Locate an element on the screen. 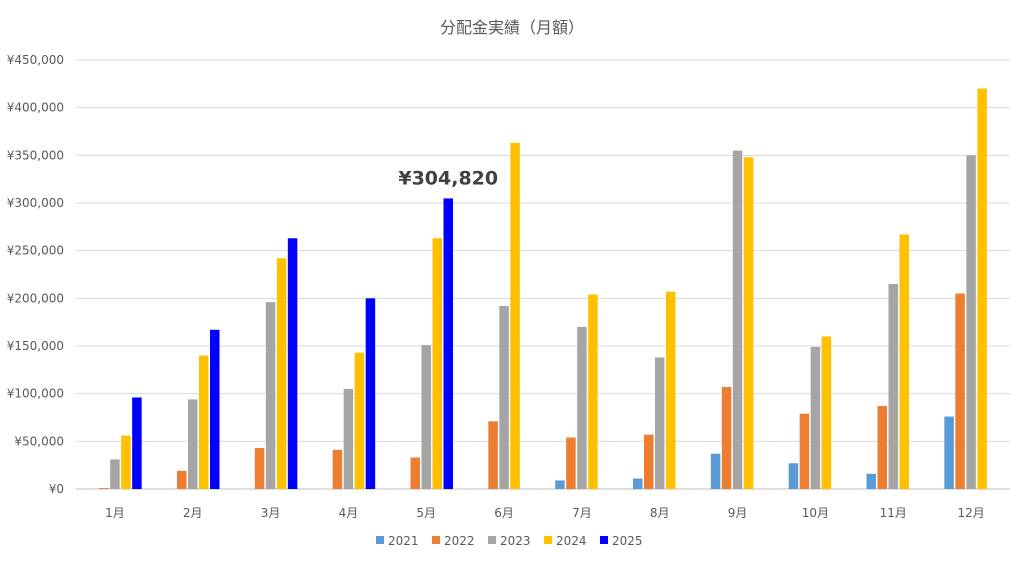 The image size is (1024, 565). x-tick-label: 12月 is located at coordinates (970, 513).